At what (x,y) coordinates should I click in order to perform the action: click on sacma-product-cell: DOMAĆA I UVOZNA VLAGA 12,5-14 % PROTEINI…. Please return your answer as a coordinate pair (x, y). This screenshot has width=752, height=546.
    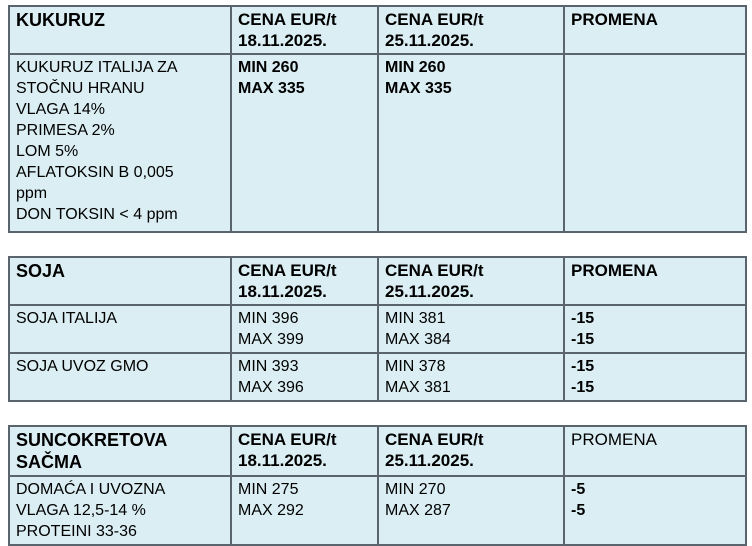
    Looking at the image, I should click on (120, 510).